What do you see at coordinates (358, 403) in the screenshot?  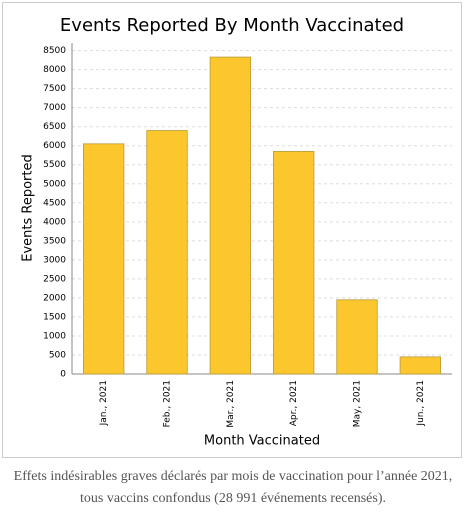 I see `x-tick-label: May, 2021` at bounding box center [358, 403].